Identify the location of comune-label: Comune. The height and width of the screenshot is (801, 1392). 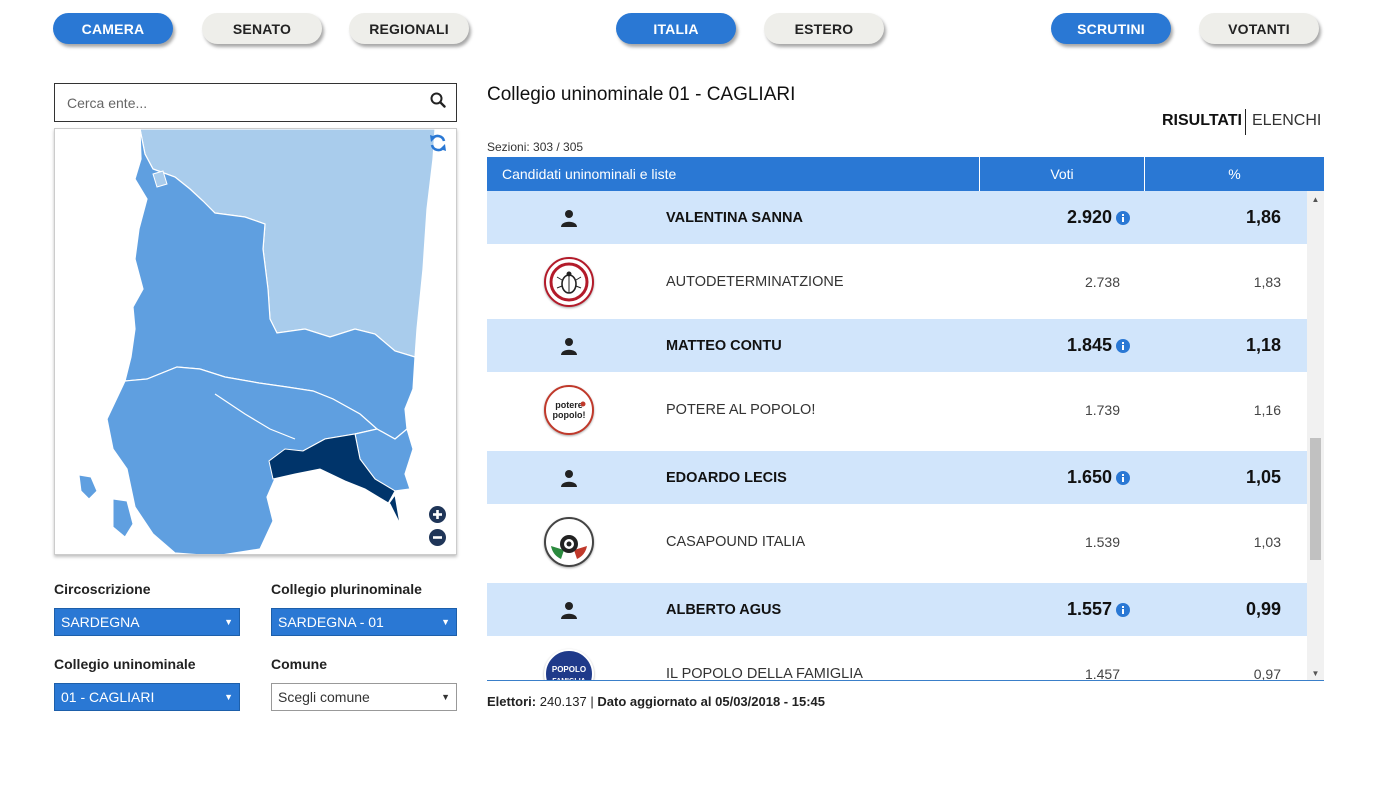
(299, 664).